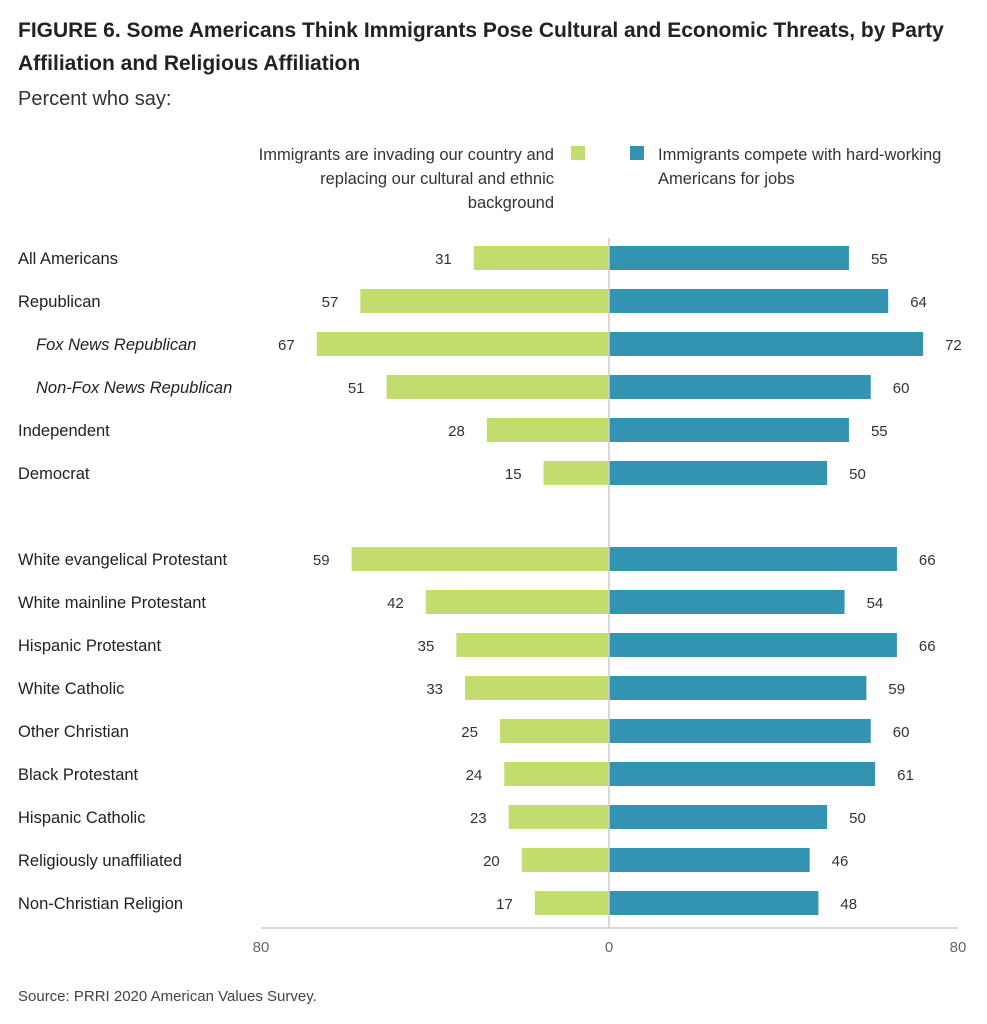 This screenshot has height=1024, width=987. I want to click on value-label-compete-white-catholic: 59, so click(896, 689).